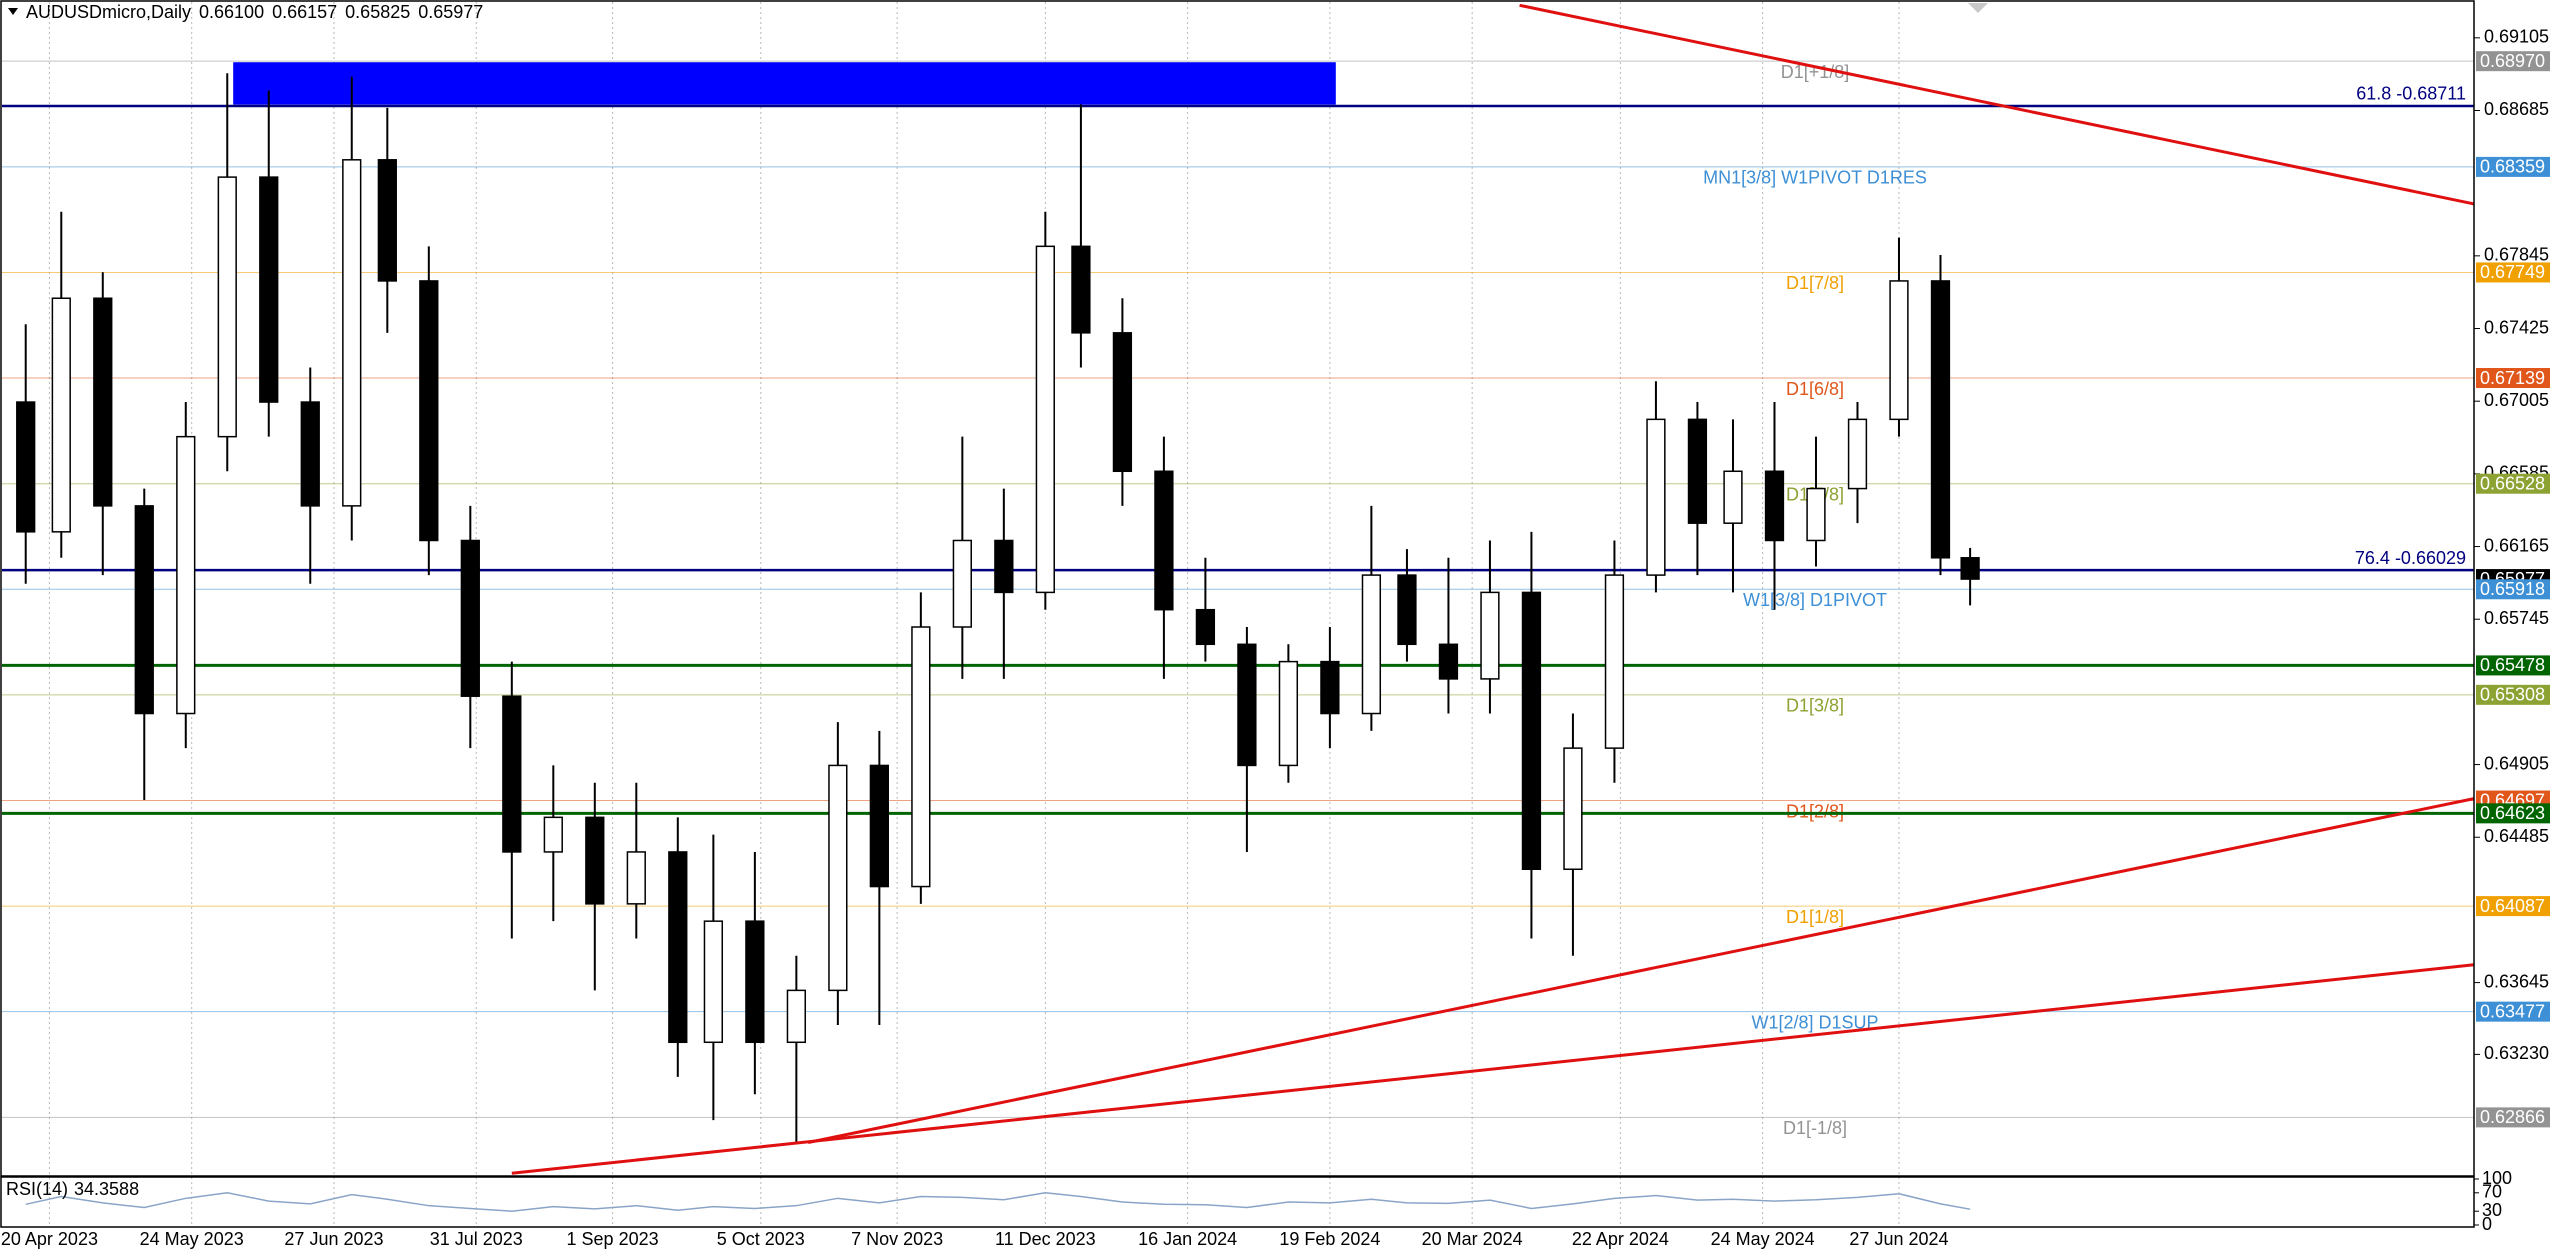 The image size is (2560, 1252). What do you see at coordinates (2516, 618) in the screenshot?
I see `y-tick-label: 0.65745` at bounding box center [2516, 618].